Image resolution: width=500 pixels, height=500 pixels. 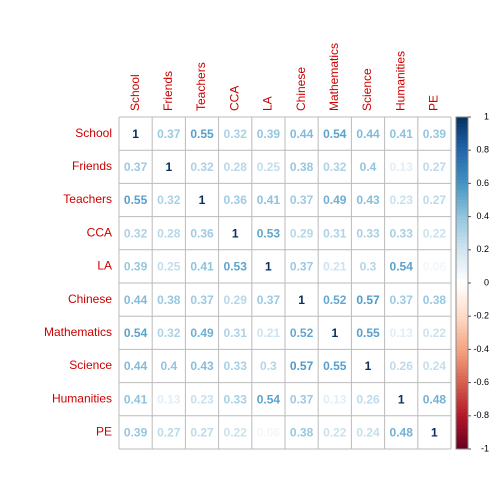 I want to click on cell-value: 0.31, so click(x=335, y=233).